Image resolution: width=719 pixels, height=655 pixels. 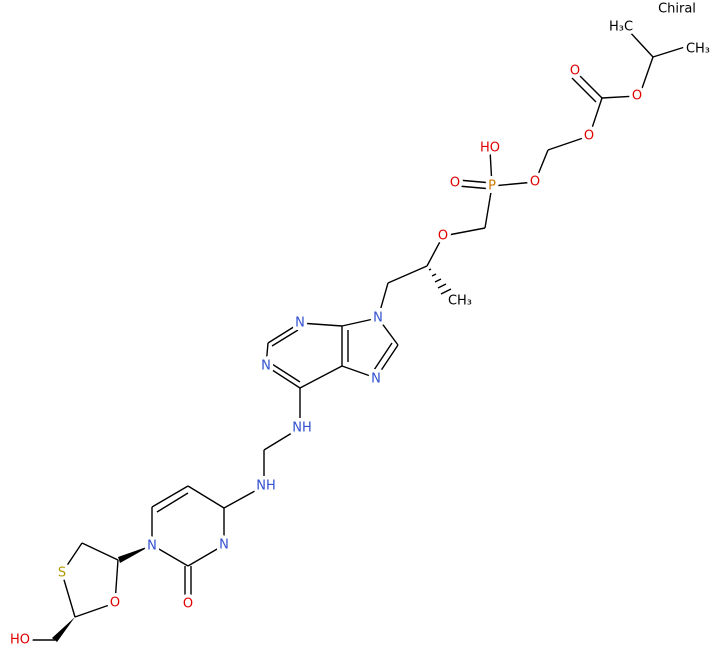 I want to click on chiral-label: Chiral, so click(x=677, y=9).